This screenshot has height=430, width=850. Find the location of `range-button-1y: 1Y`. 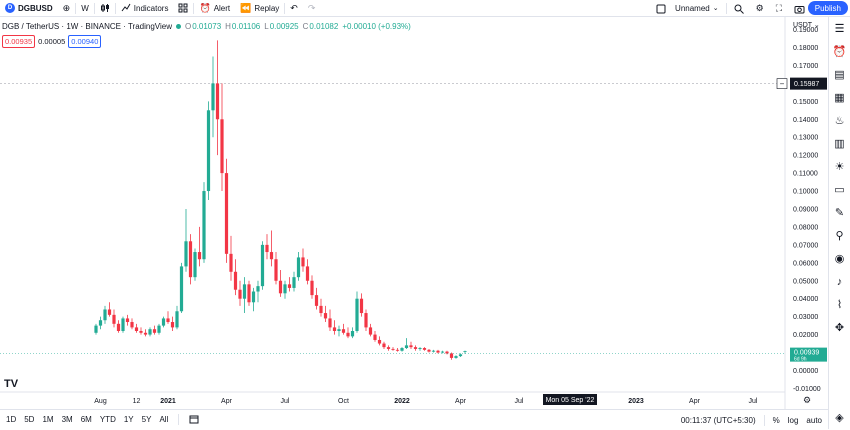

range-button-1y: 1Y is located at coordinates (128, 419).